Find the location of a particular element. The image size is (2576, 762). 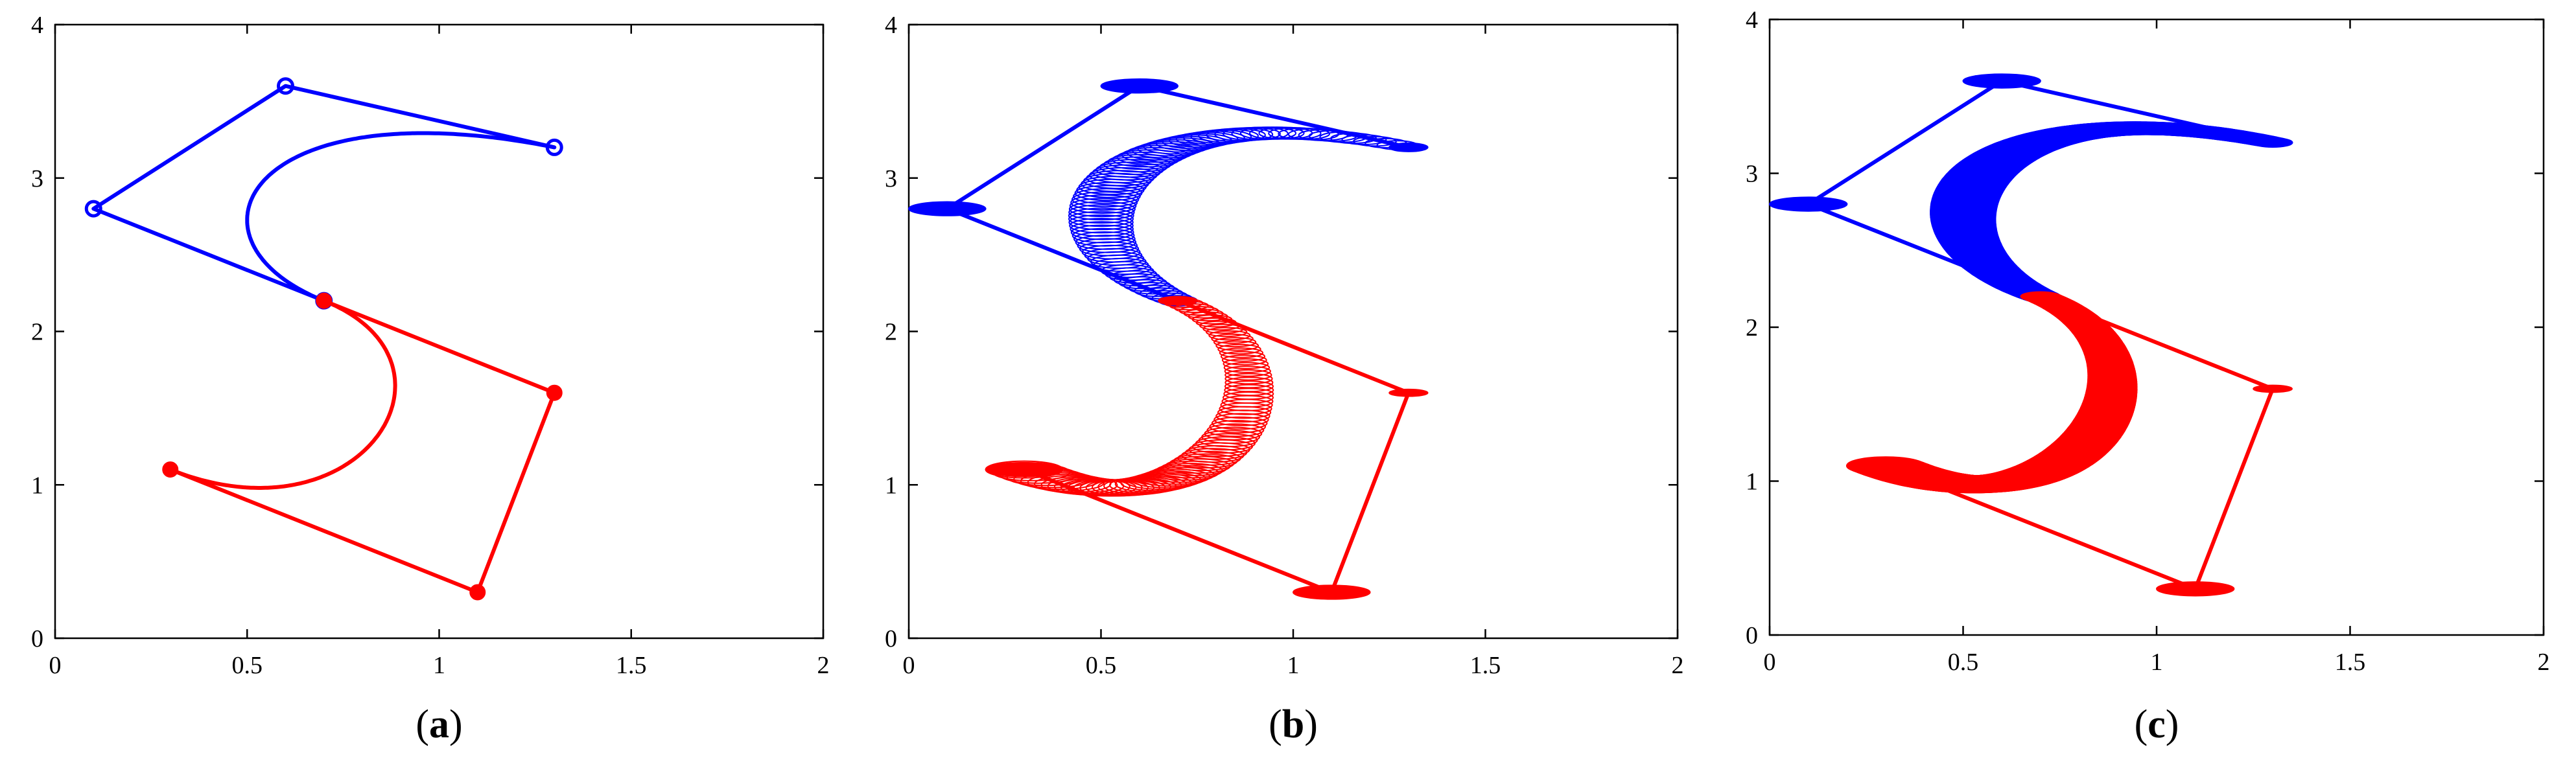

panel-caption: (c) is located at coordinates (2157, 724).